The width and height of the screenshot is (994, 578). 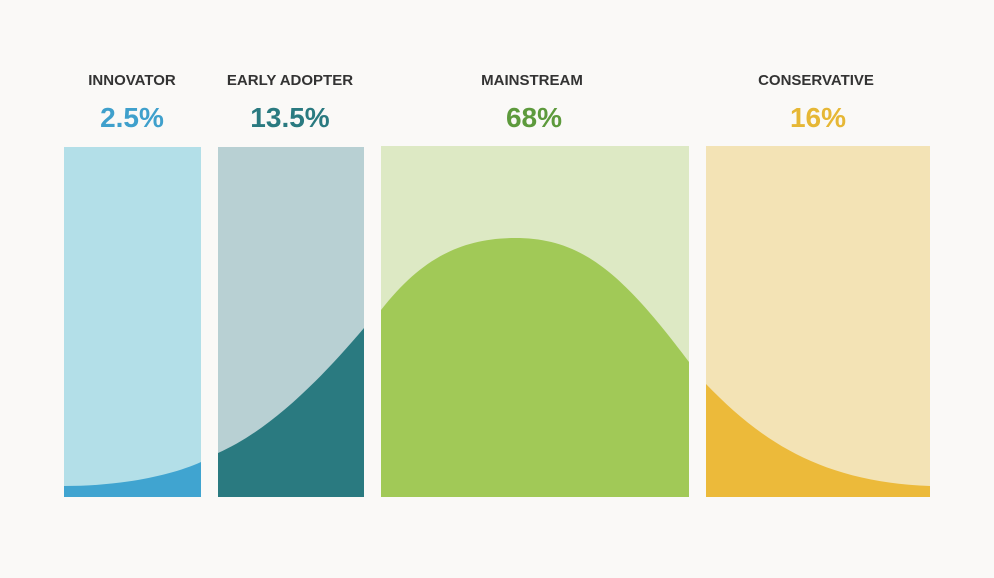 I want to click on segment-label: EARLY ADOPTER, so click(x=290, y=80).